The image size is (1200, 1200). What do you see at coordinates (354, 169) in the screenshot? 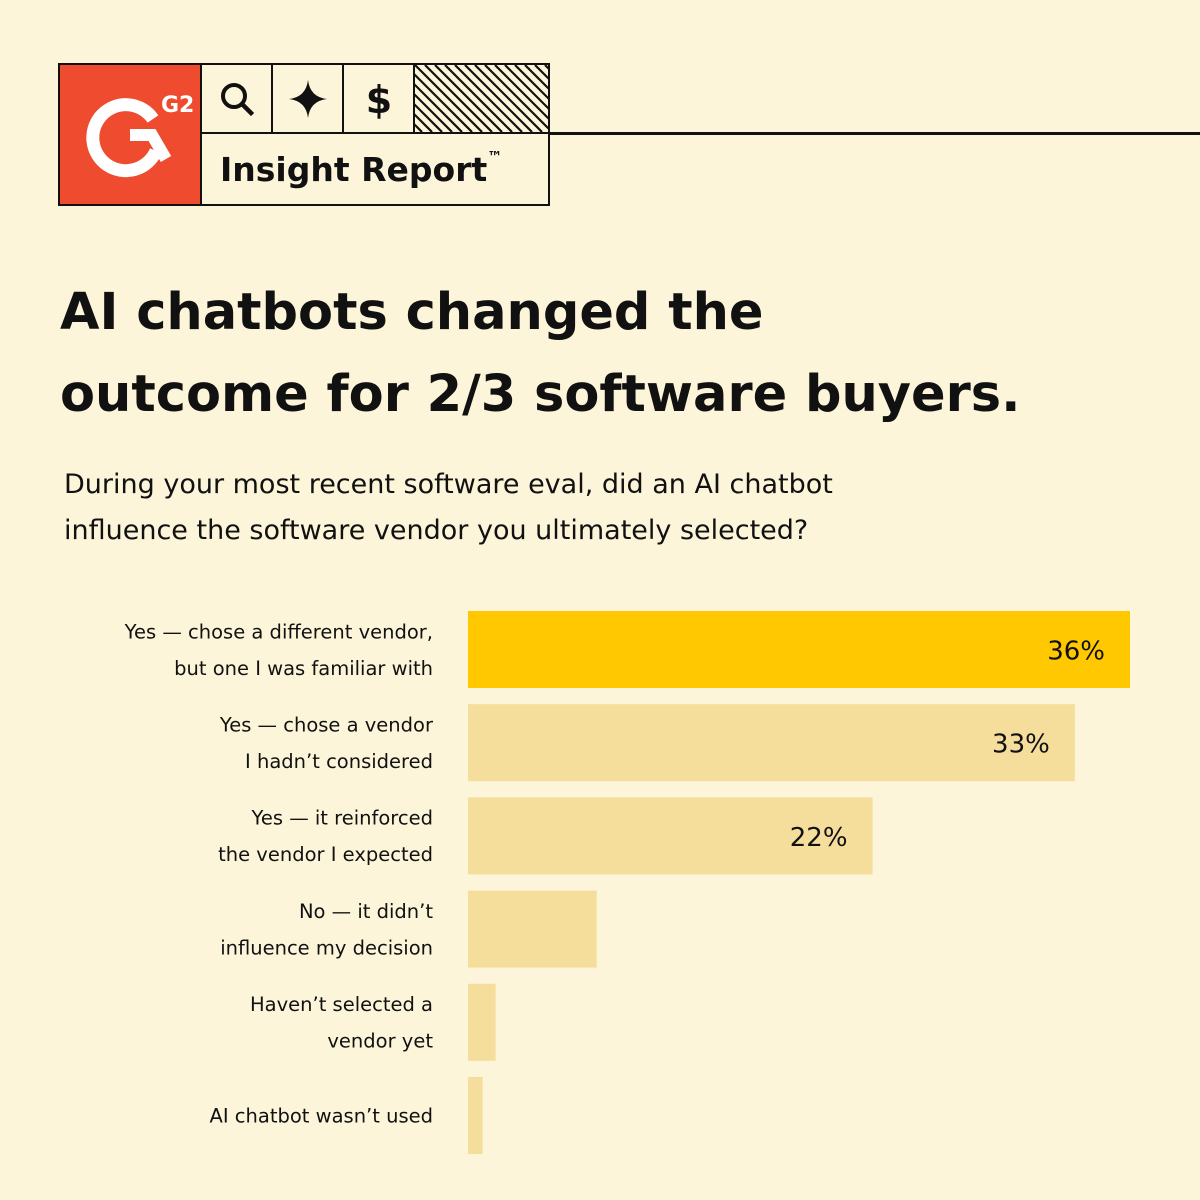
I see `report-name: Insight Report` at bounding box center [354, 169].